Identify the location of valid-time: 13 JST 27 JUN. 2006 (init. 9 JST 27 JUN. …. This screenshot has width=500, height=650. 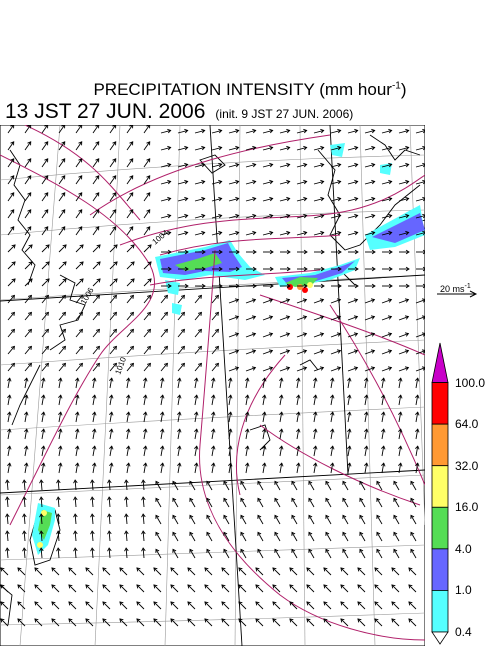
(179, 112).